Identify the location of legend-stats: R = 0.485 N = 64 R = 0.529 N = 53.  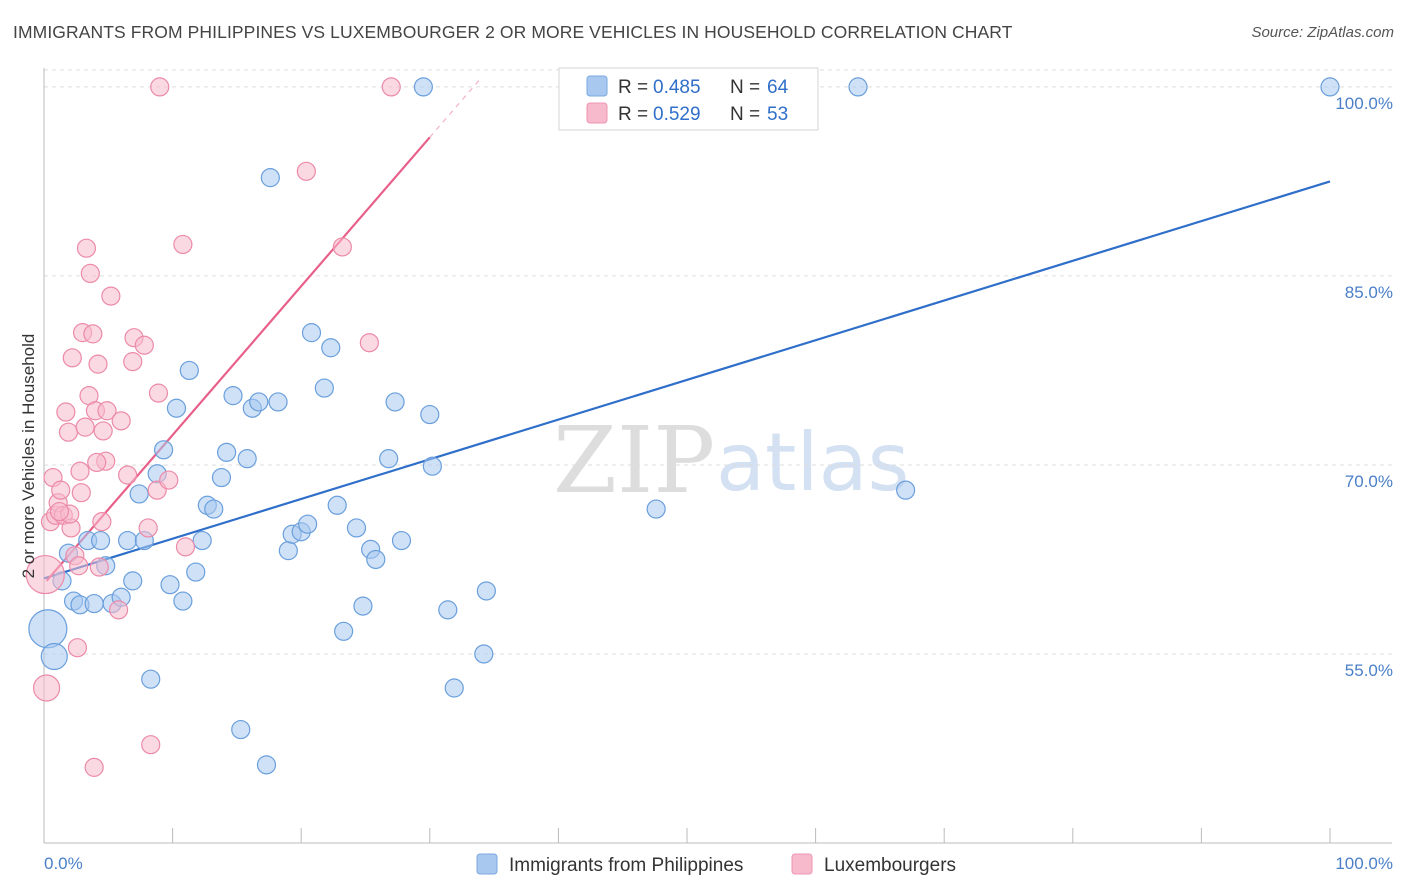
(688, 99).